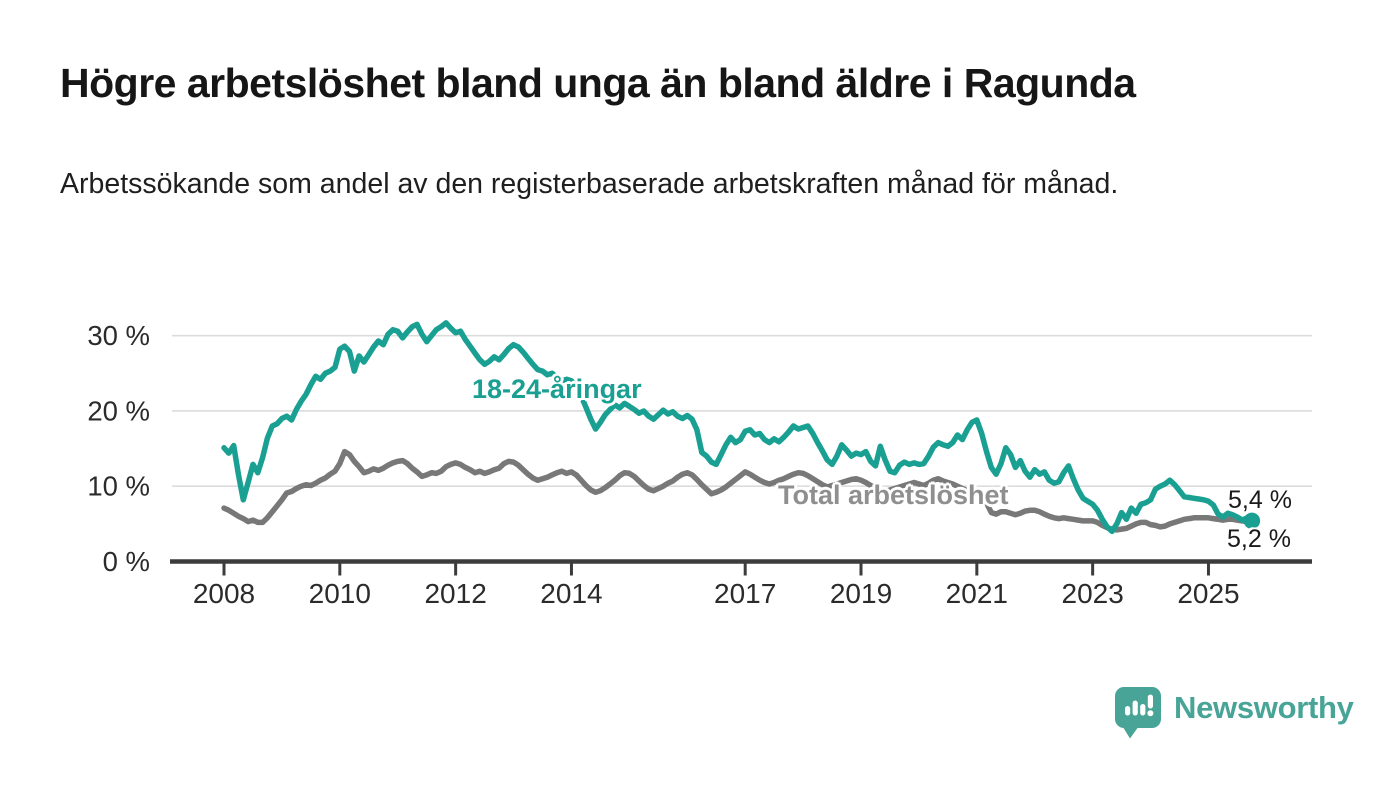 This screenshot has height=794, width=1400. What do you see at coordinates (738, 490) in the screenshot?
I see `series-line-total` at bounding box center [738, 490].